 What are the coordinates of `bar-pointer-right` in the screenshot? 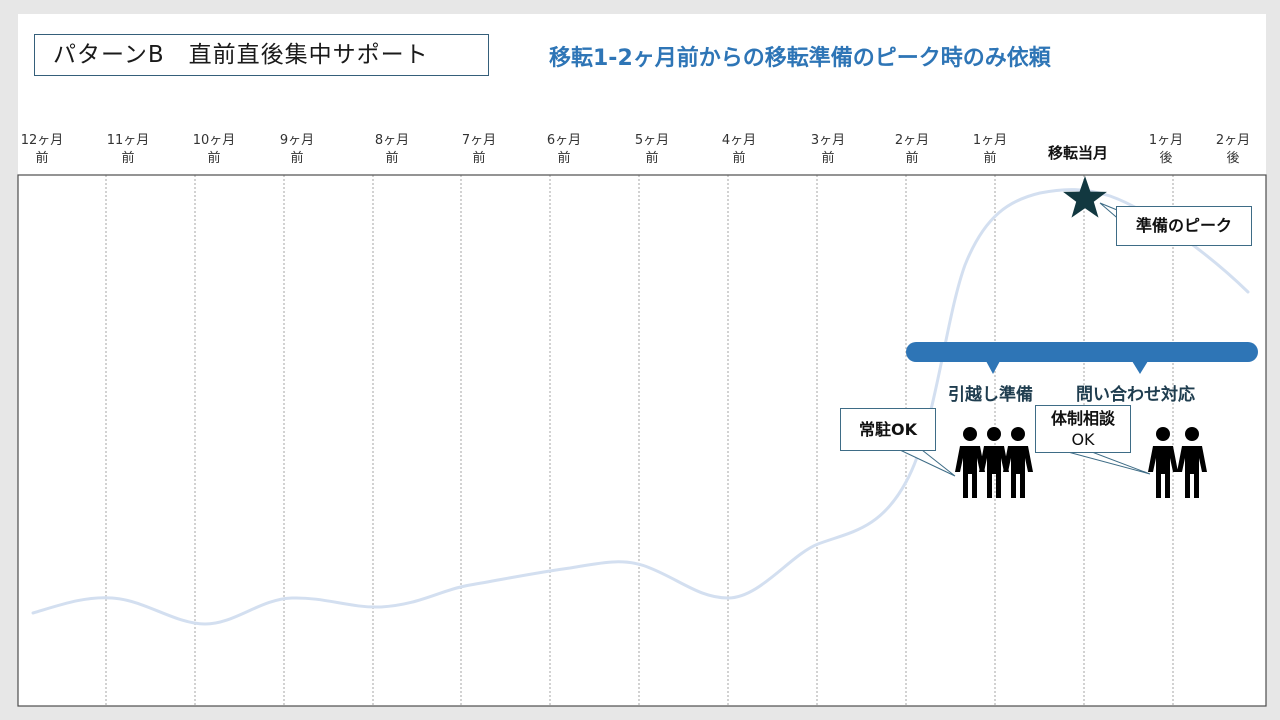 It's located at (1140, 367).